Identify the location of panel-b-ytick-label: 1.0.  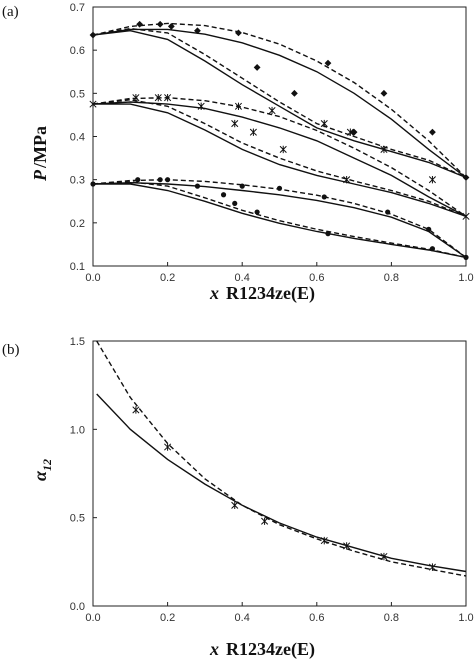
(77, 430).